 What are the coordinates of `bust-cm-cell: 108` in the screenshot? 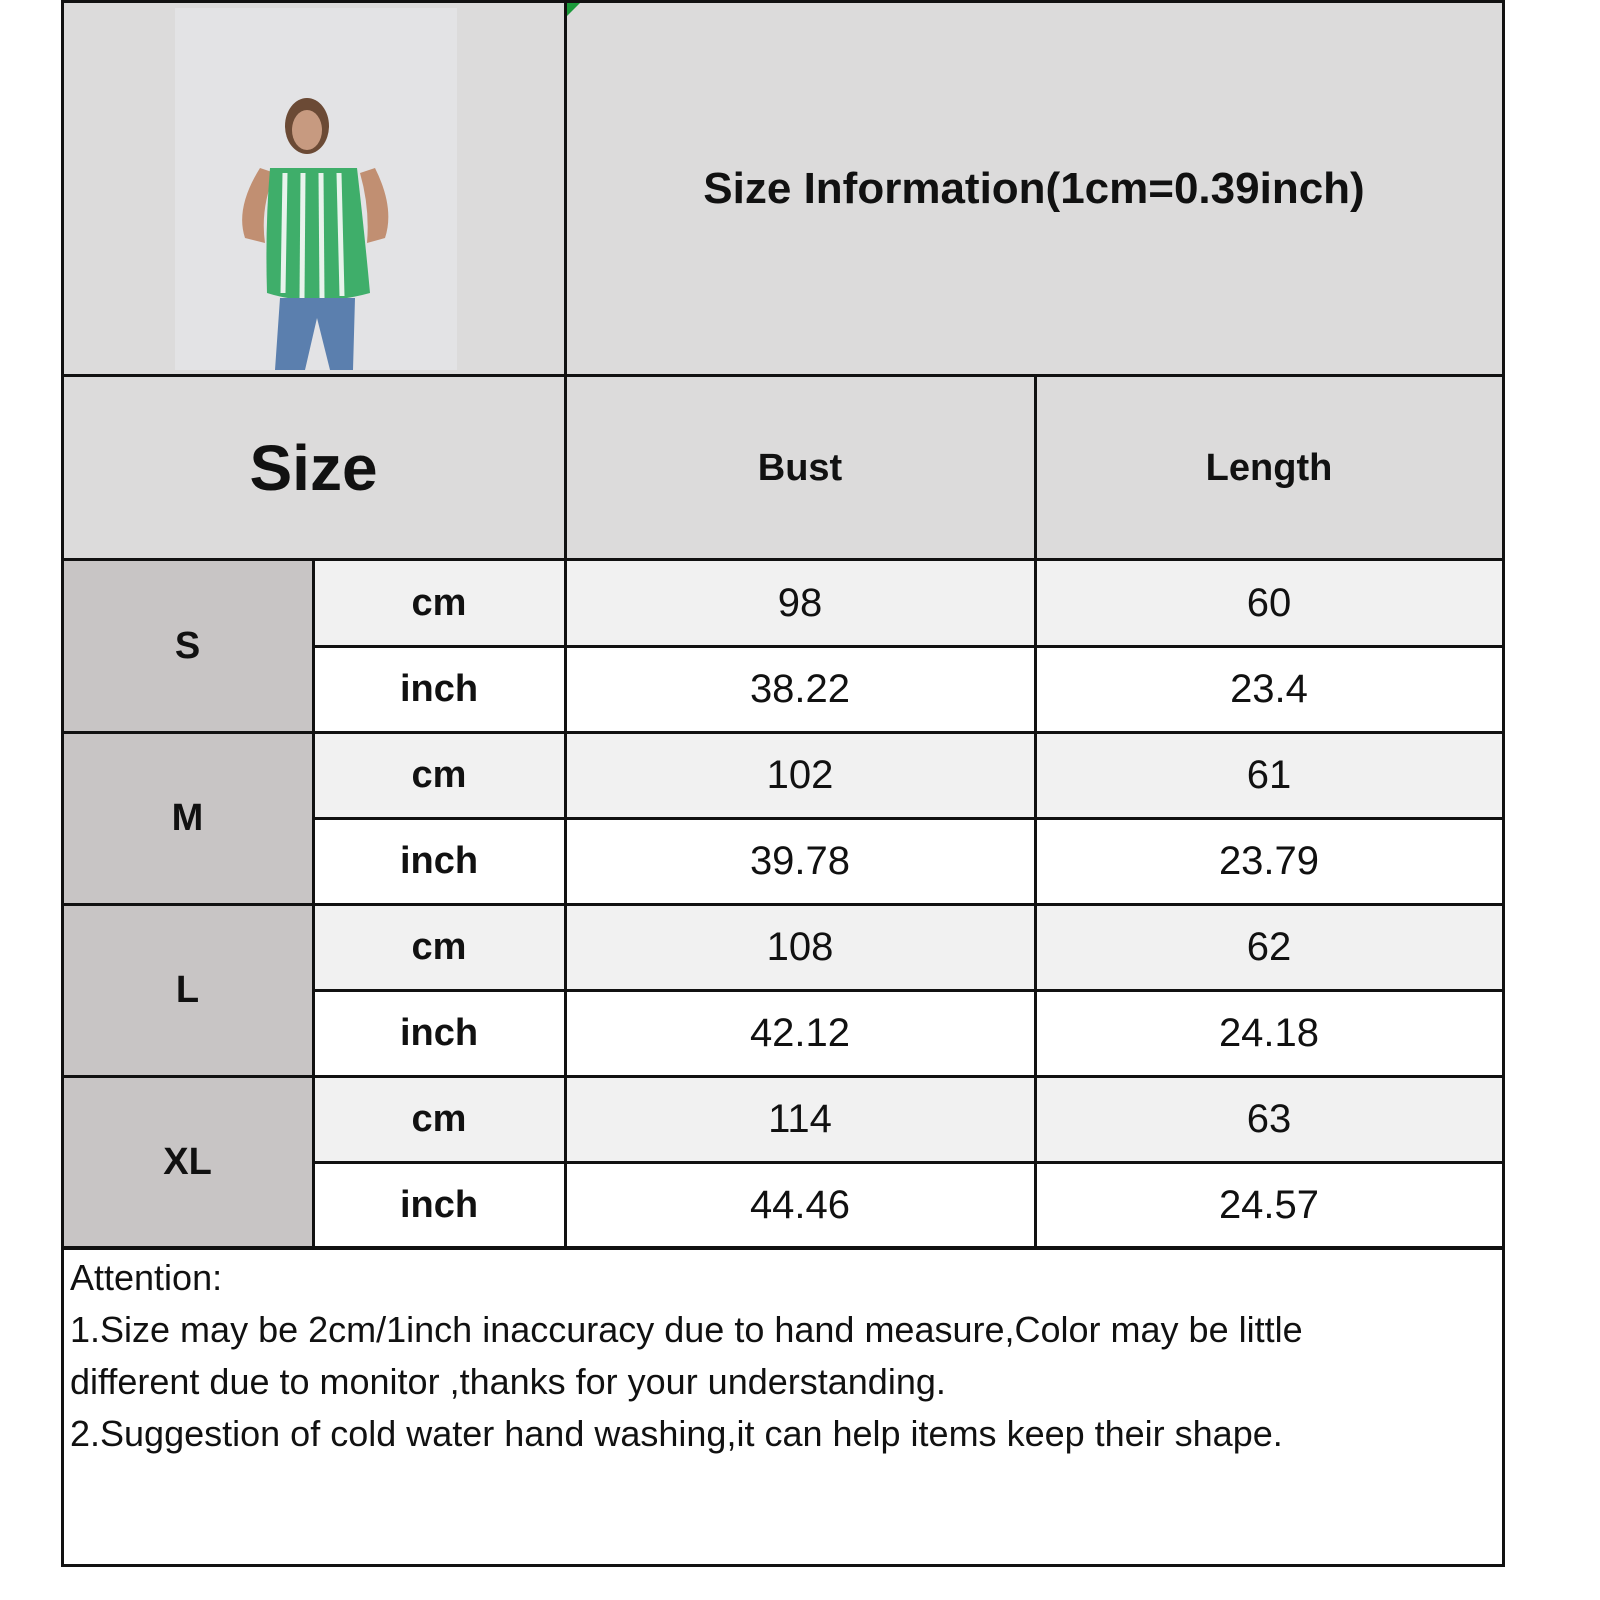 It's located at (800, 947).